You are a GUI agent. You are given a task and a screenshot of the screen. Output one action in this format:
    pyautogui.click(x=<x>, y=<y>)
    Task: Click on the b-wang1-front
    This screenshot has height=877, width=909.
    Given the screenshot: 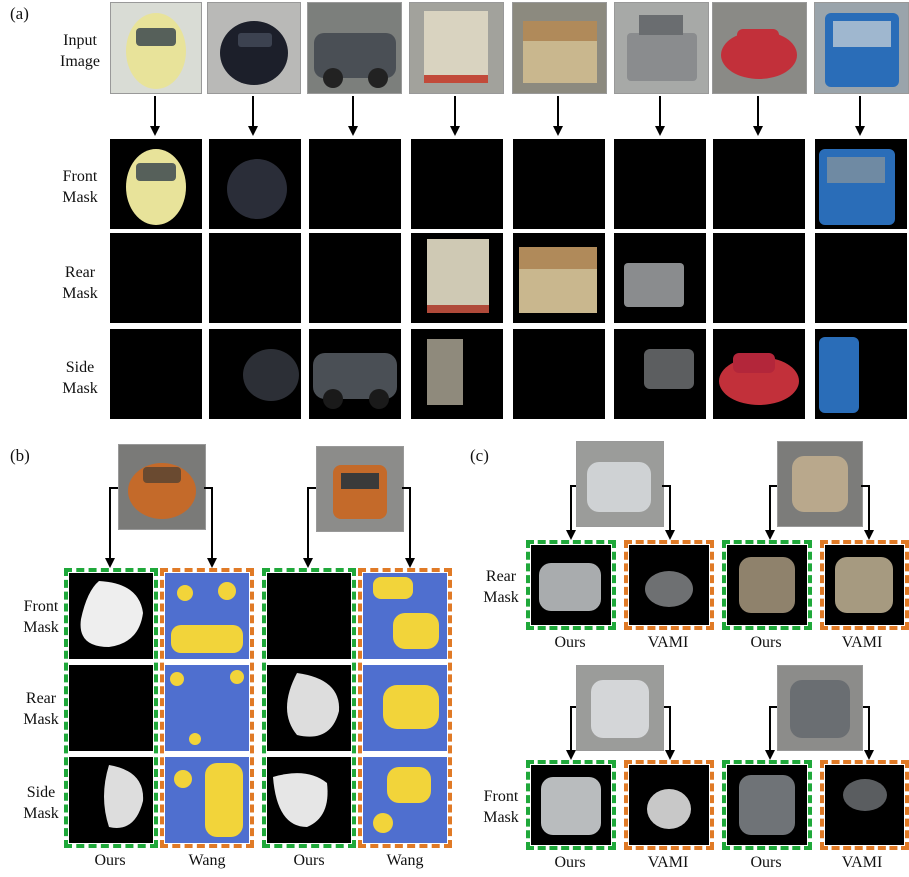 What is the action you would take?
    pyautogui.click(x=207, y=616)
    